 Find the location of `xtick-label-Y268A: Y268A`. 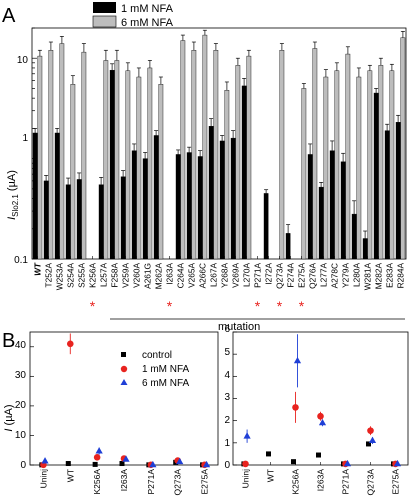

xtick-label-Y268A: Y268A is located at coordinates (225, 275).